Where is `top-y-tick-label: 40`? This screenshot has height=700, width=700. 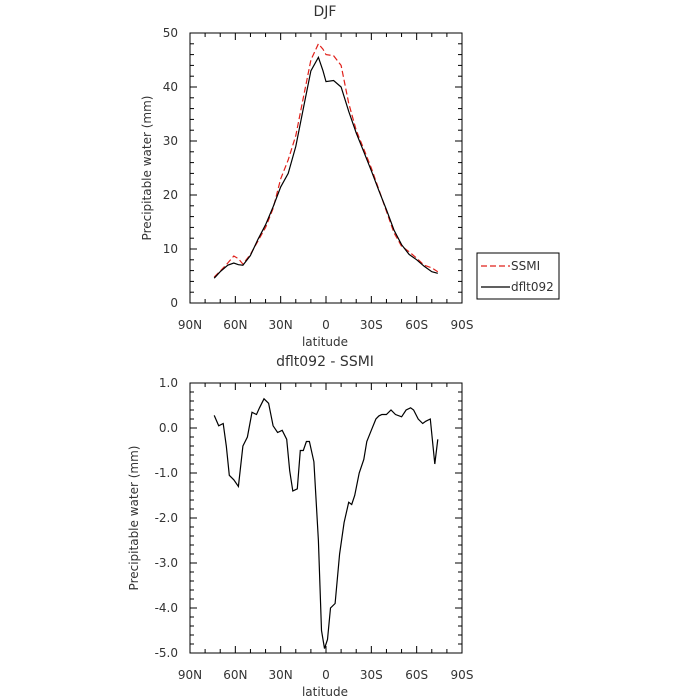 top-y-tick-label: 40 is located at coordinates (170, 87).